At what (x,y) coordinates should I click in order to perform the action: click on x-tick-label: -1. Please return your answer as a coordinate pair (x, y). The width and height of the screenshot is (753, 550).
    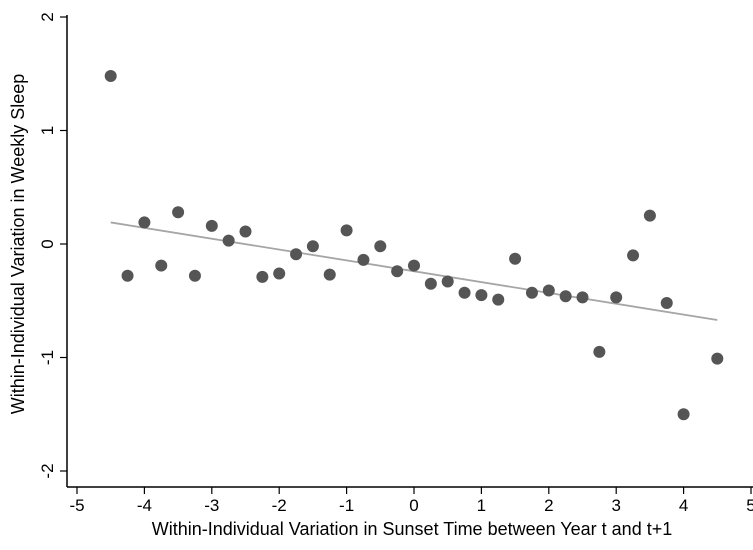
    Looking at the image, I should click on (346, 505).